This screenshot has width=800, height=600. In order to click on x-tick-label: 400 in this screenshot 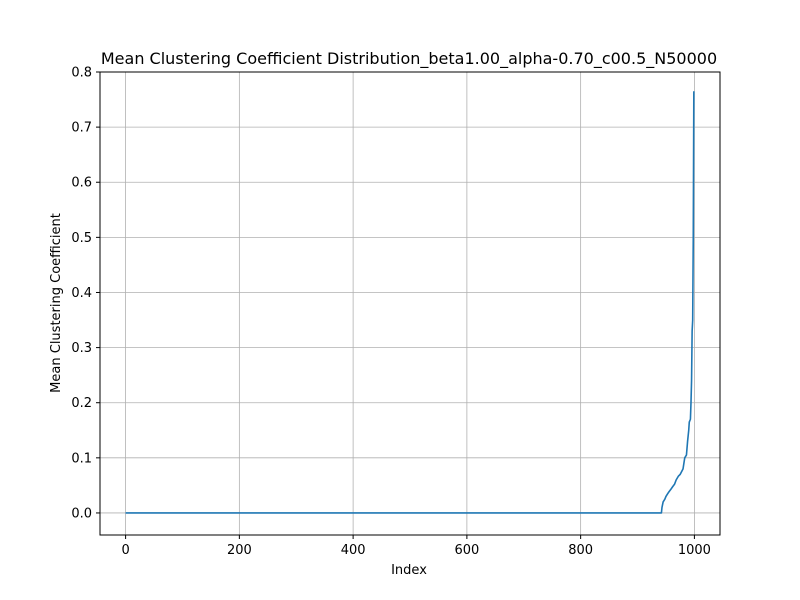, I will do `click(353, 550)`.